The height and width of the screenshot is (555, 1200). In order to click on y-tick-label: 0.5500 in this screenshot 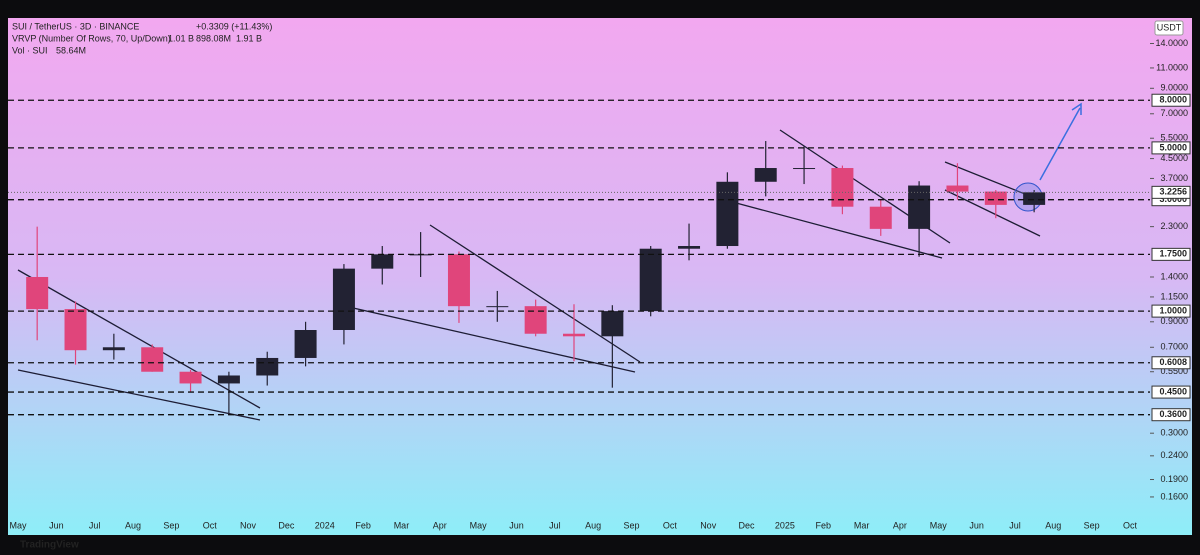, I will do `click(1174, 371)`.